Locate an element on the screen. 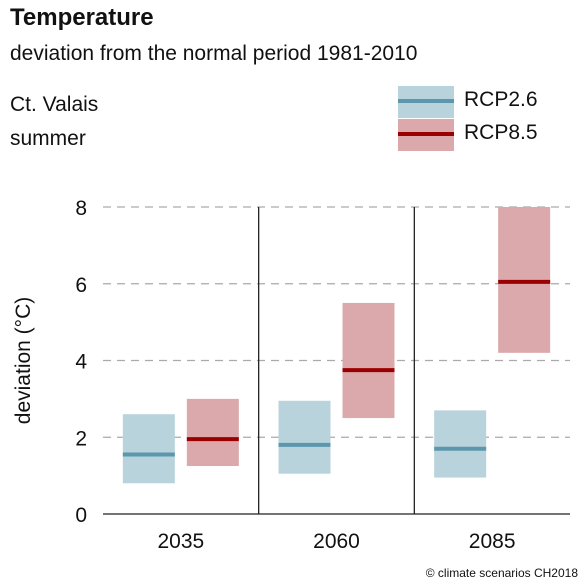  y-axis-label: deviation (°C) is located at coordinates (23, 360).